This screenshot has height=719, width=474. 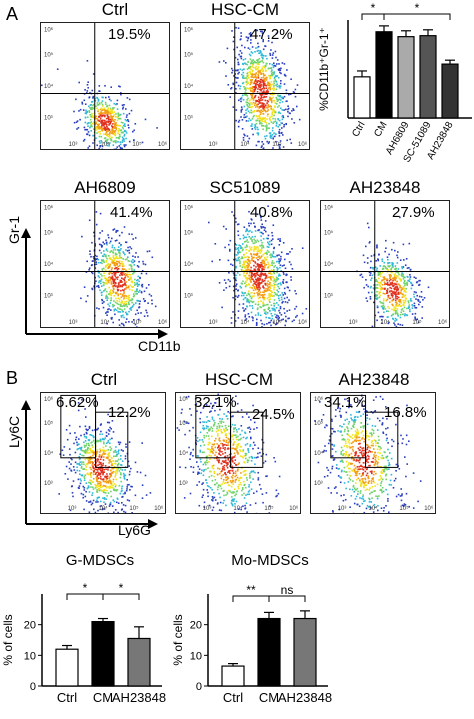 What do you see at coordinates (277, 322) in the screenshot?
I see `x-tick-label: 10⁵` at bounding box center [277, 322].